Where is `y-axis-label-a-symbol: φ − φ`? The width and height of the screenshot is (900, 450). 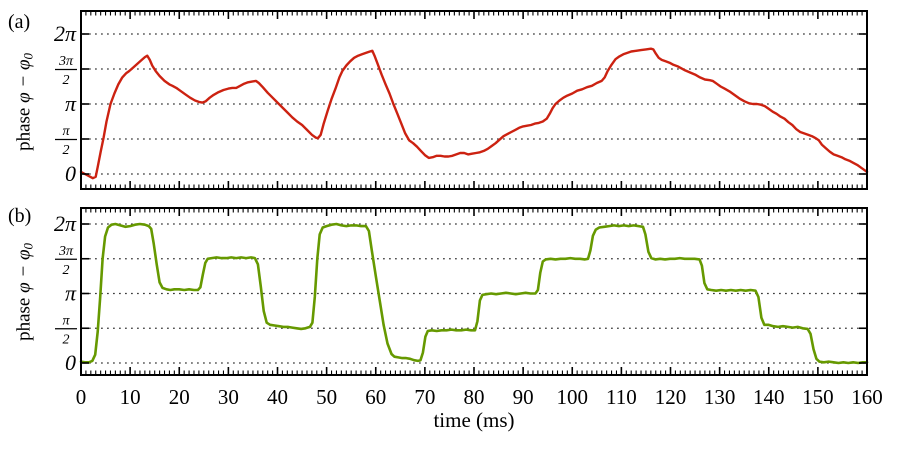 y-axis-label-a-symbol: φ − φ is located at coordinates (24, 83).